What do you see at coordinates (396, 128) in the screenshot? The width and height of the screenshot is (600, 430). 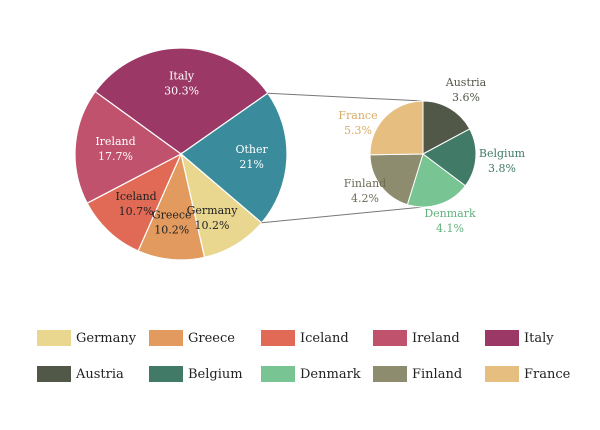 I see `secondary-slice-france` at bounding box center [396, 128].